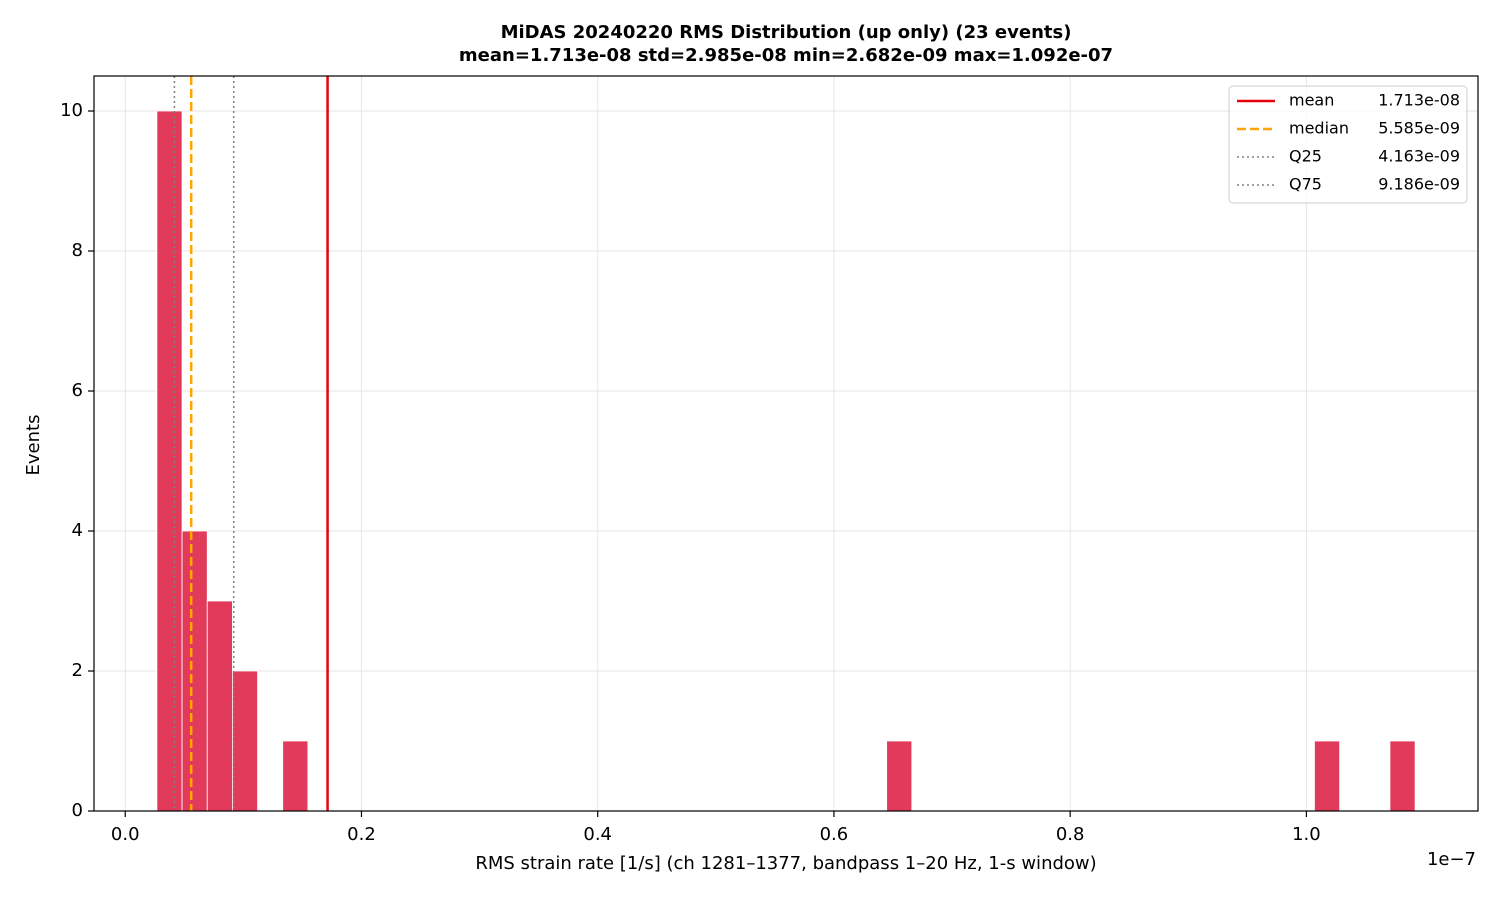 Image resolution: width=1500 pixels, height=900 pixels. What do you see at coordinates (361, 834) in the screenshot?
I see `x-tick-label: 0.2` at bounding box center [361, 834].